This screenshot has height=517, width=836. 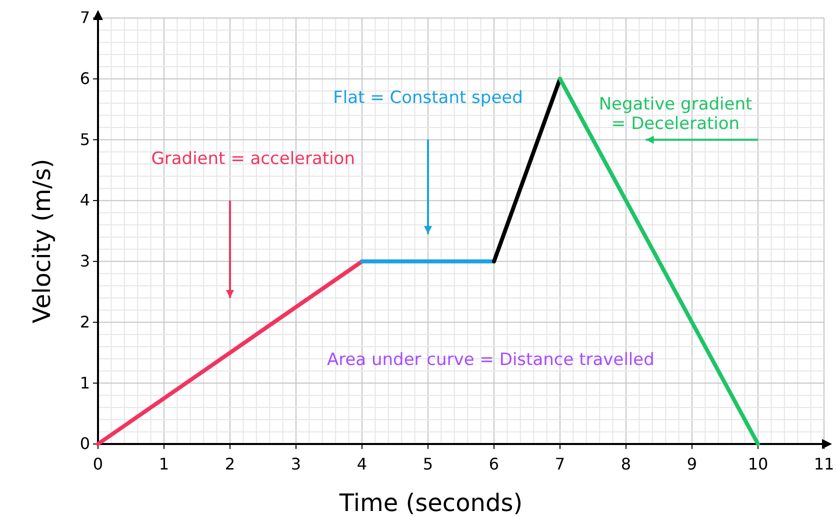 What do you see at coordinates (230, 464) in the screenshot?
I see `x-tick-label: 2` at bounding box center [230, 464].